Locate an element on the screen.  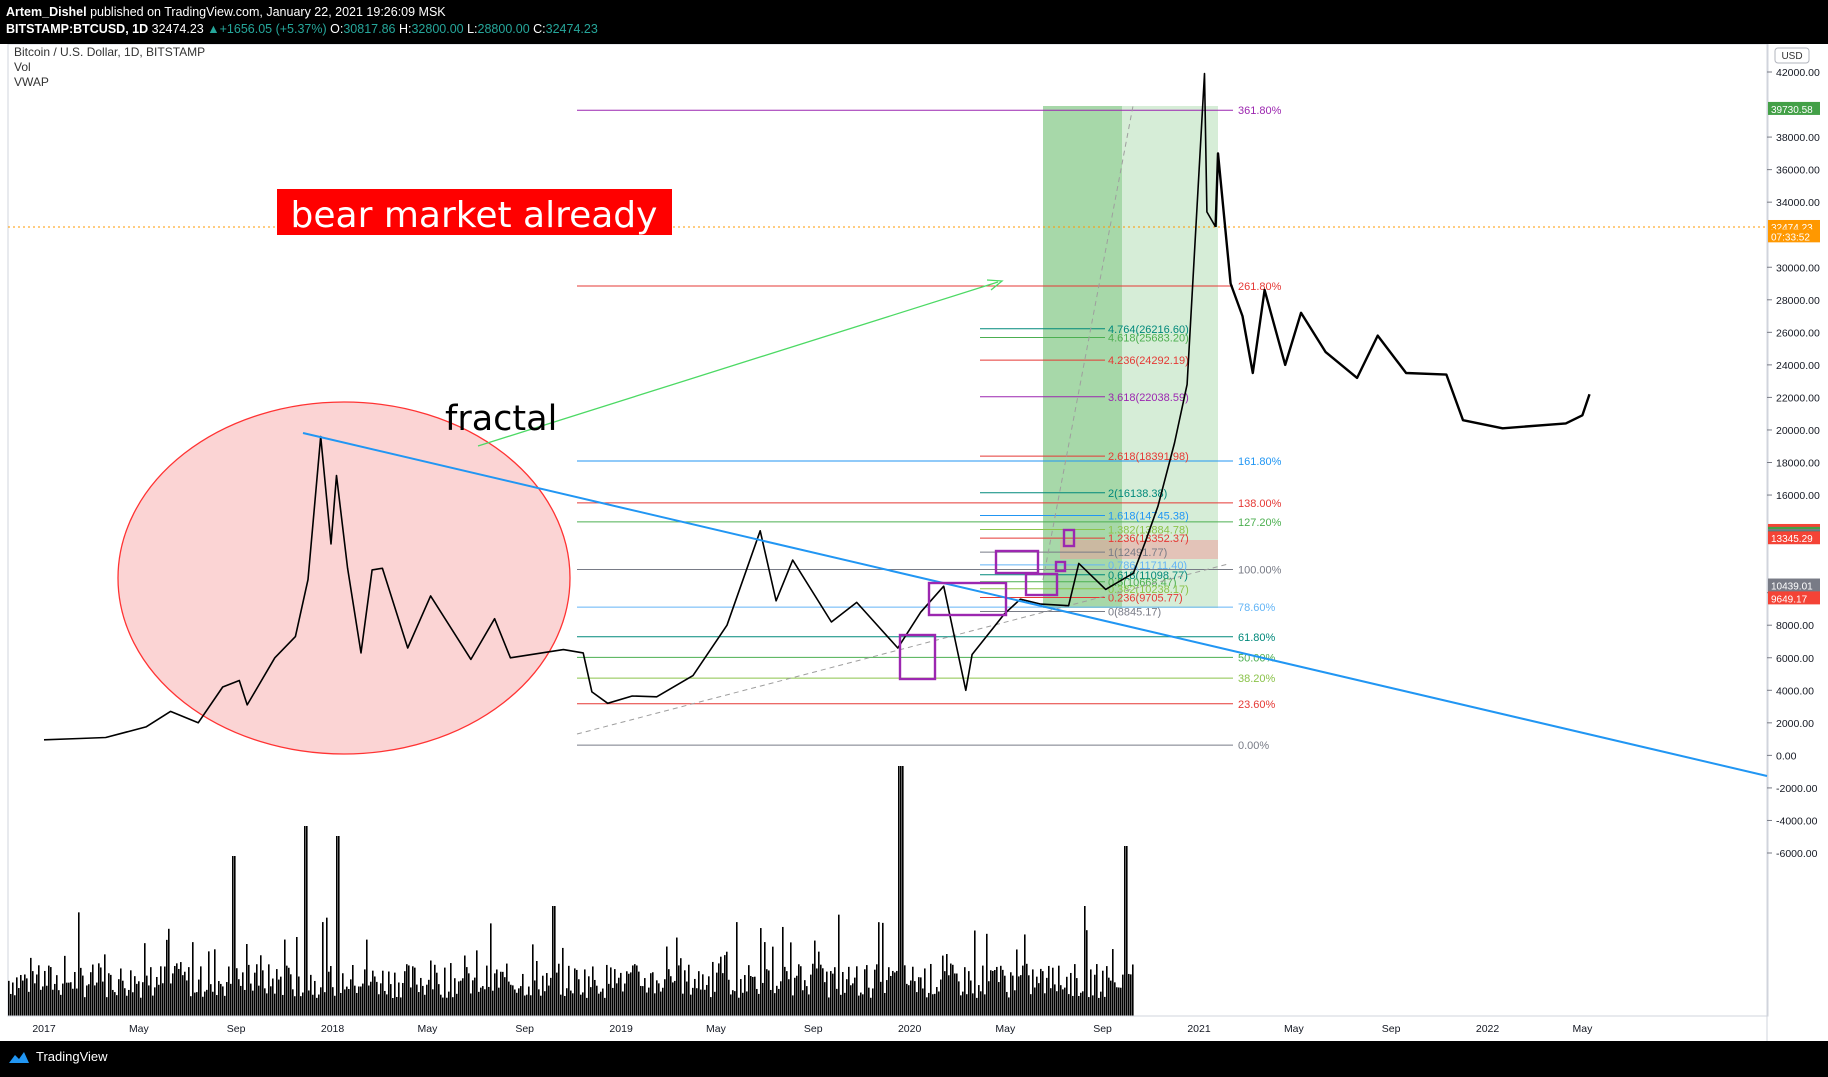
projection-series-line is located at coordinates (1402, 291).